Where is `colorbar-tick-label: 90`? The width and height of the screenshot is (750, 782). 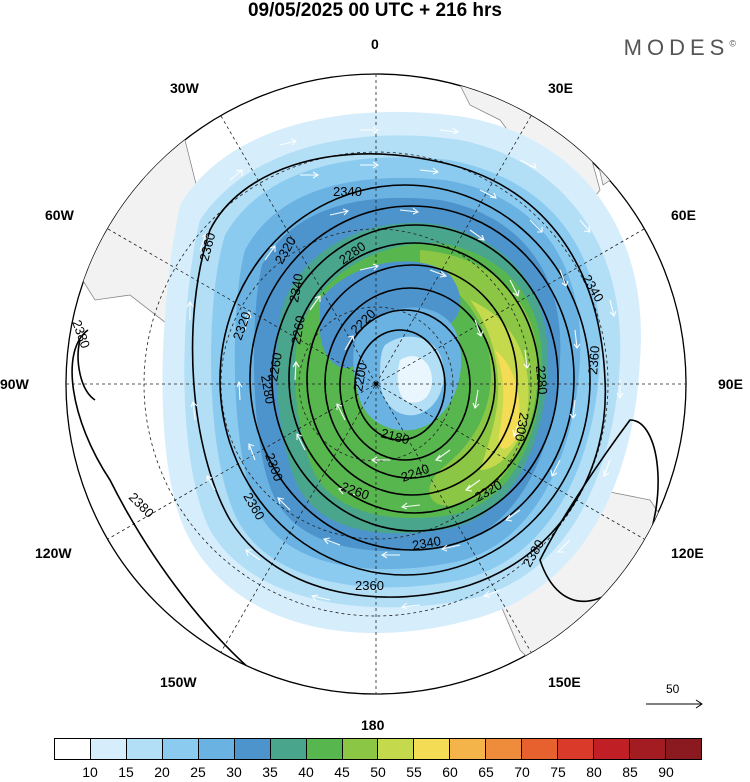
colorbar-tick-label: 90 is located at coordinates (666, 772).